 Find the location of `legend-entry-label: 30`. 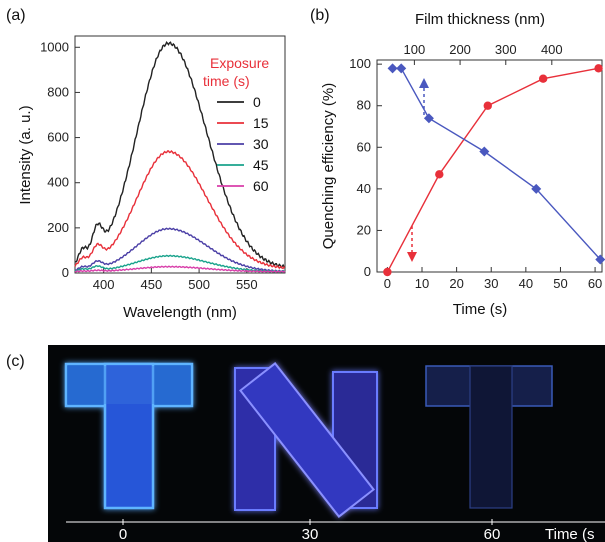

legend-entry-label: 30 is located at coordinates (261, 144).